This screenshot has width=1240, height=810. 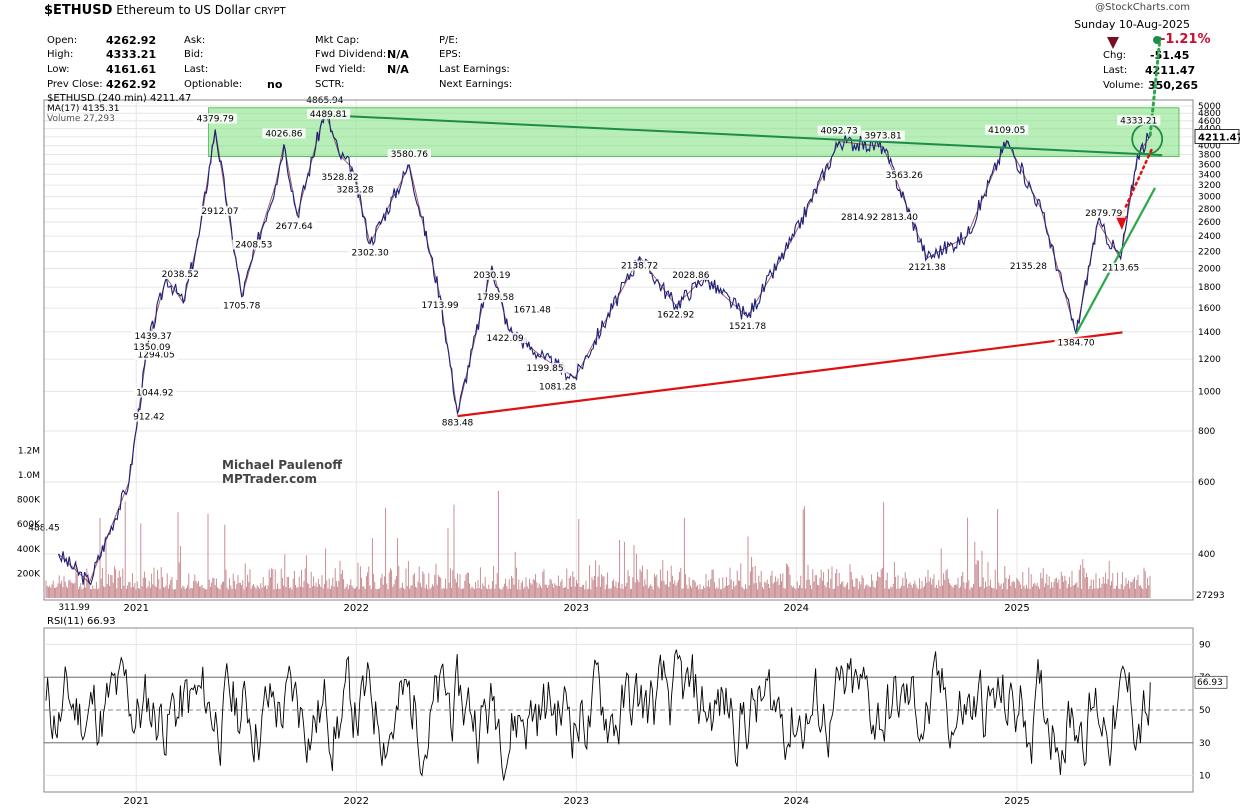 I want to click on rsi-line, so click(x=598, y=715).